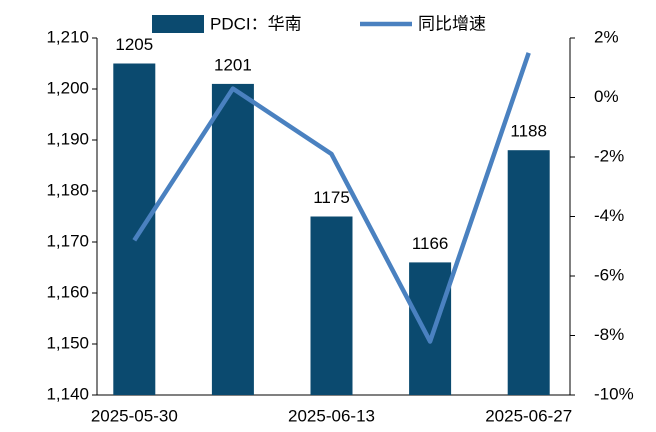 The image size is (656, 432). Describe the element at coordinates (256, 23) in the screenshot. I see `legend-label: PDCI：华南` at that location.